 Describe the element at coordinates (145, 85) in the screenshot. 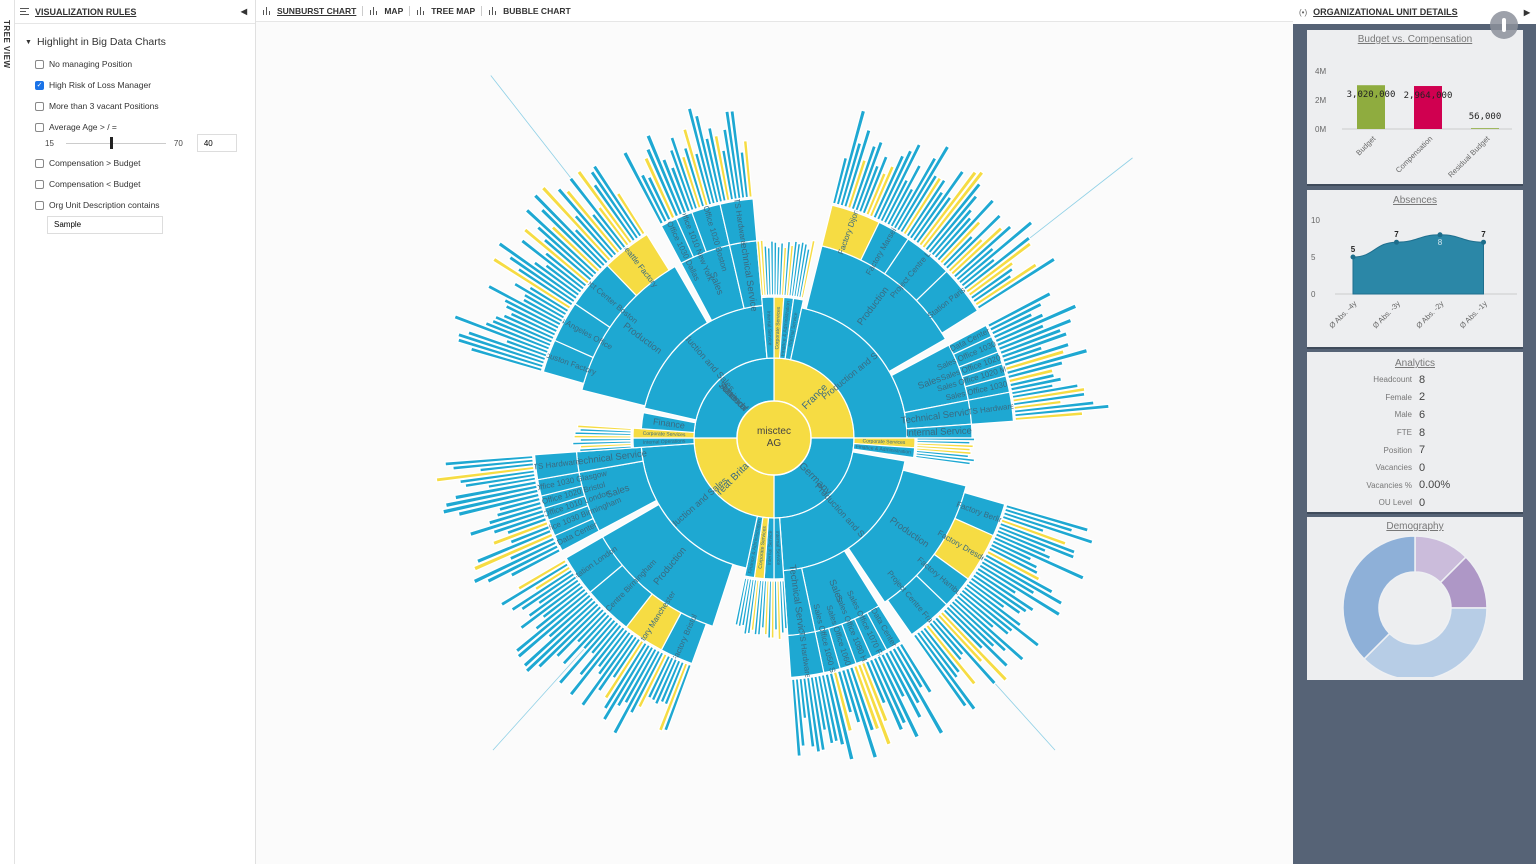

I see `rule-high-risk-of-loss-manager: ✓ High Risk of Loss Manager` at that location.